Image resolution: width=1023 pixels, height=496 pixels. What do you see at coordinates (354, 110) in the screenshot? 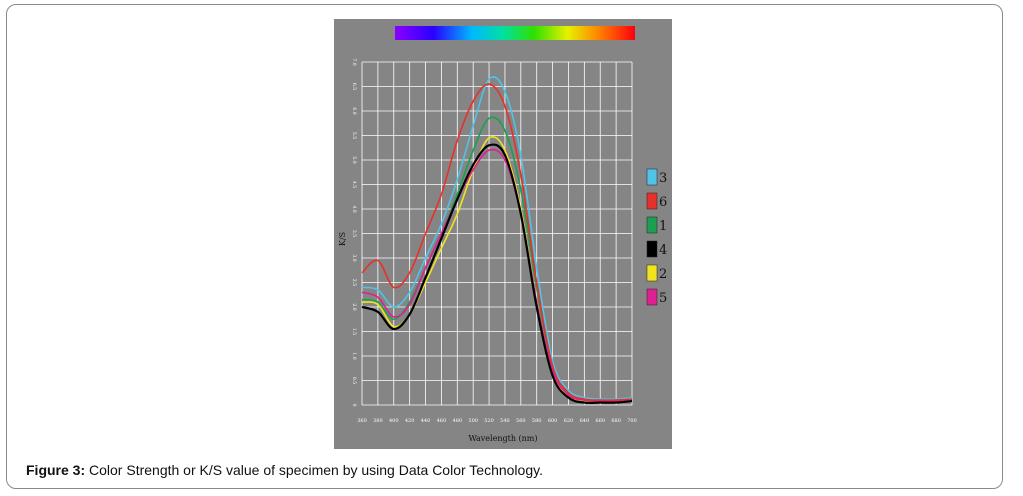
I see `y-tick-label: 6.0` at bounding box center [354, 110].